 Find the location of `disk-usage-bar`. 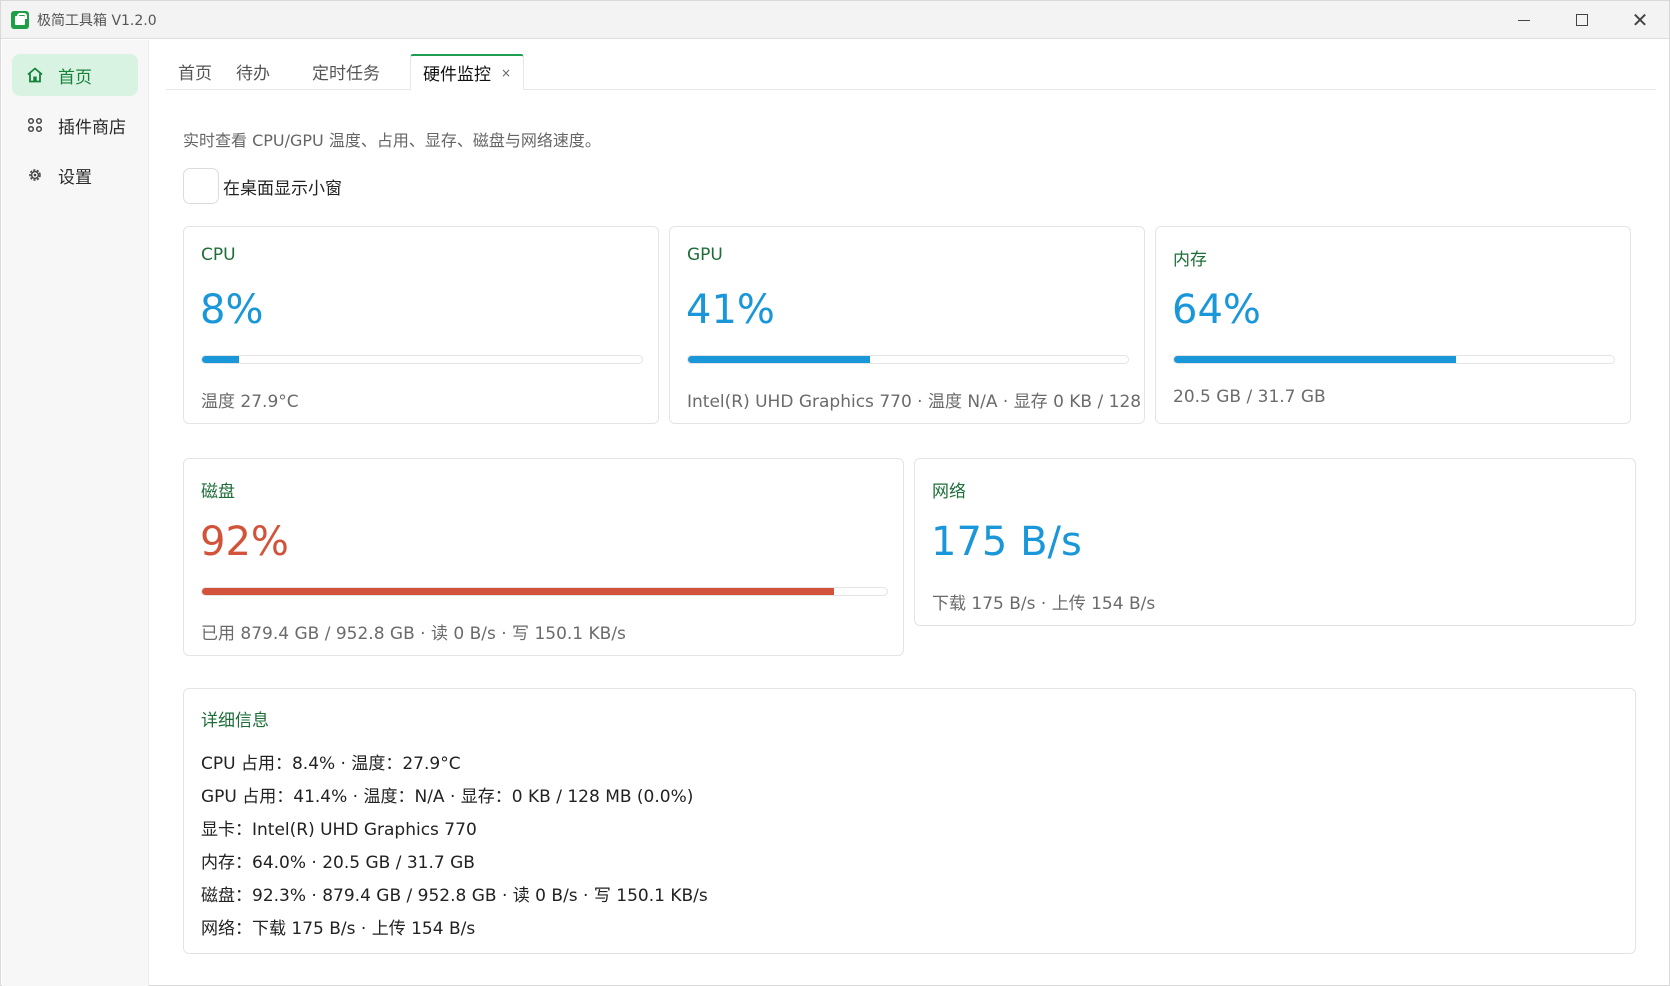

disk-usage-bar is located at coordinates (544, 591).